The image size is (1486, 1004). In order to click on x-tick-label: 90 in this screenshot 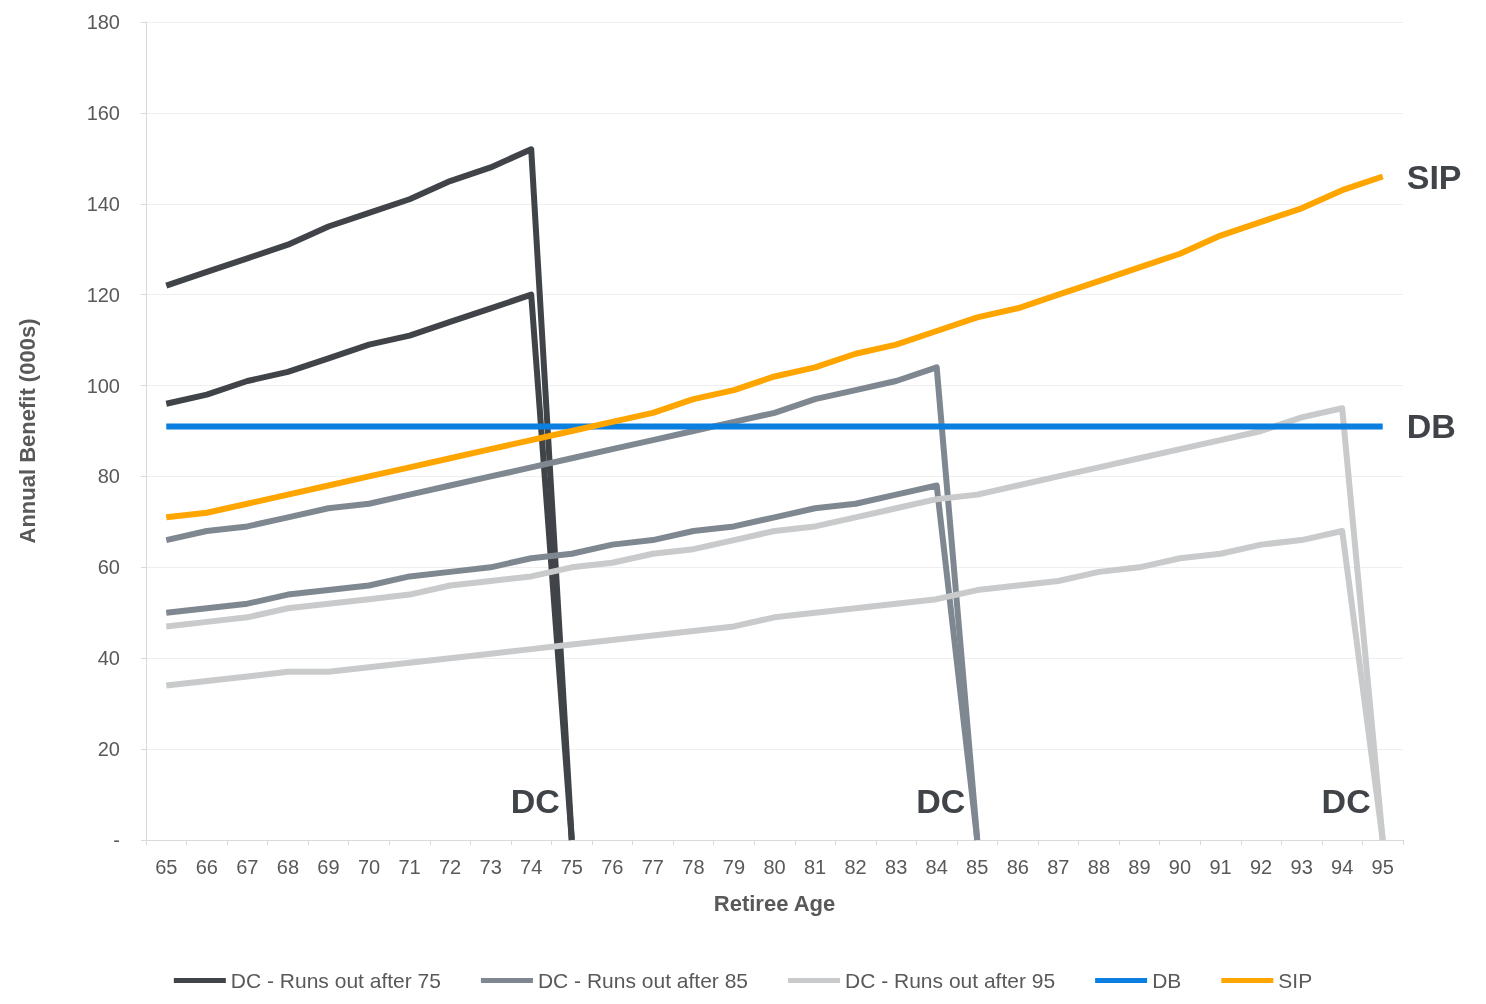, I will do `click(1180, 867)`.